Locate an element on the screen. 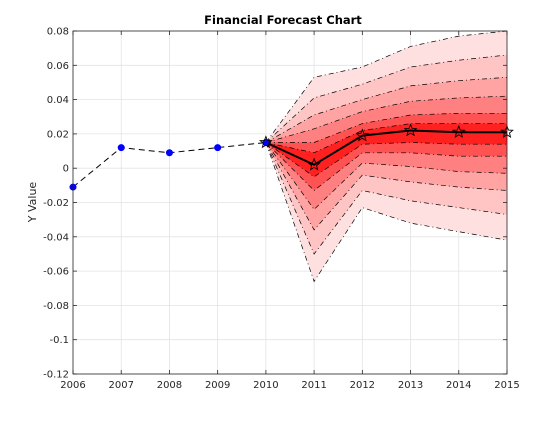 This screenshot has width=560, height=424. y-tick-label: -0.08 is located at coordinates (56, 306).